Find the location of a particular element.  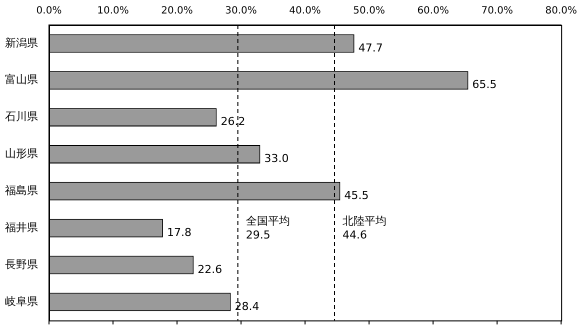

y-tick-label: 新潟県 is located at coordinates (21, 43).